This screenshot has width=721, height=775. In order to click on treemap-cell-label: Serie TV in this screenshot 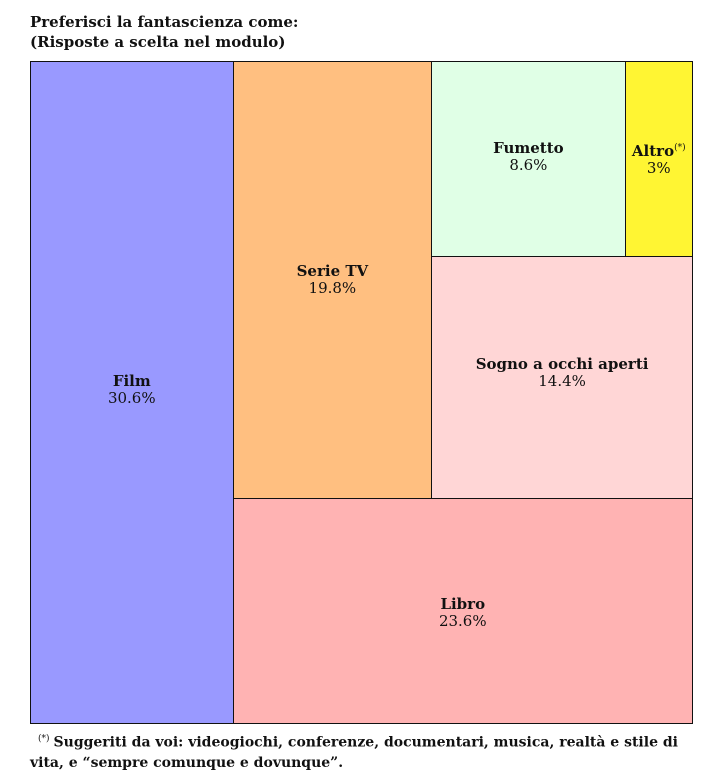, I will do `click(332, 270)`.